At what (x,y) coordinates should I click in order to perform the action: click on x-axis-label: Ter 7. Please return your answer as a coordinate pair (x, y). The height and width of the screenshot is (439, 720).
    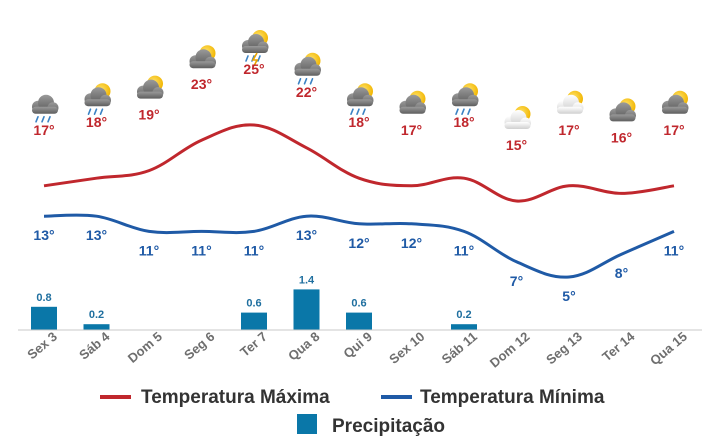
    Looking at the image, I should click on (253, 344).